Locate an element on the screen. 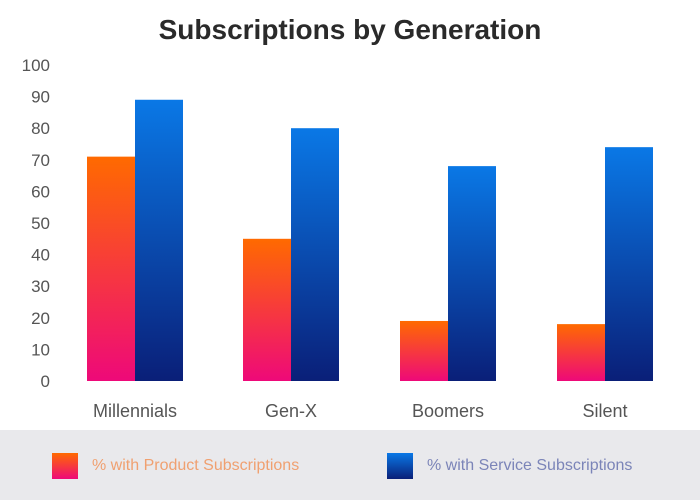 Image resolution: width=700 pixels, height=500 pixels. y-tick-label: 80 is located at coordinates (40, 128).